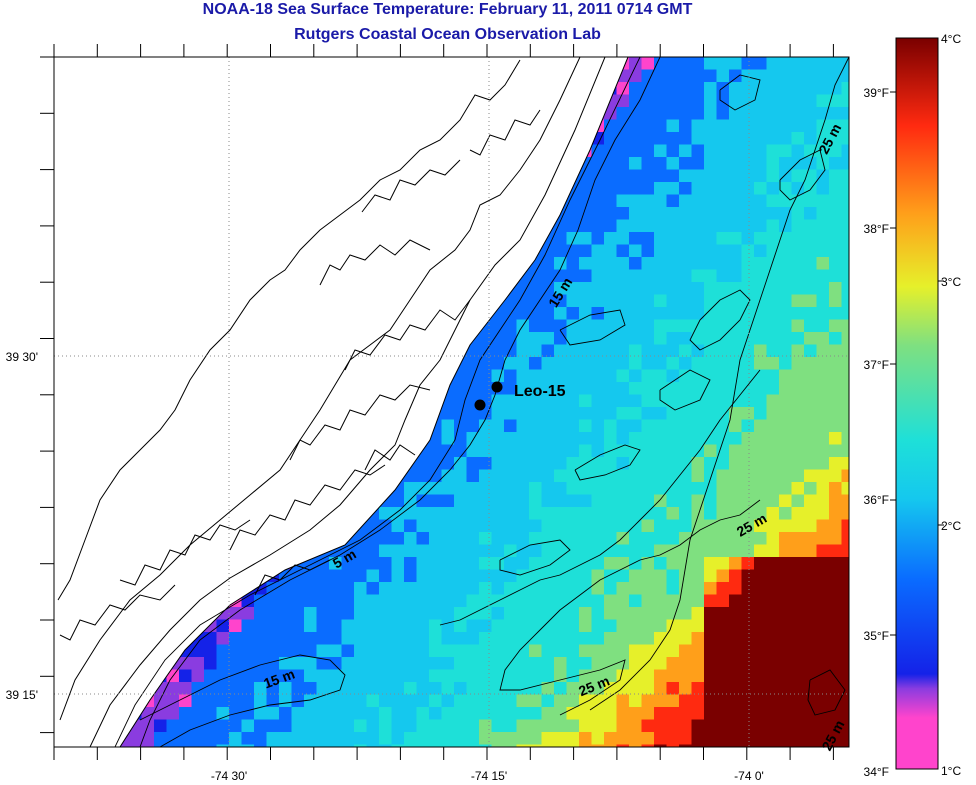  I want to click on colorbar-frame, so click(917, 403).